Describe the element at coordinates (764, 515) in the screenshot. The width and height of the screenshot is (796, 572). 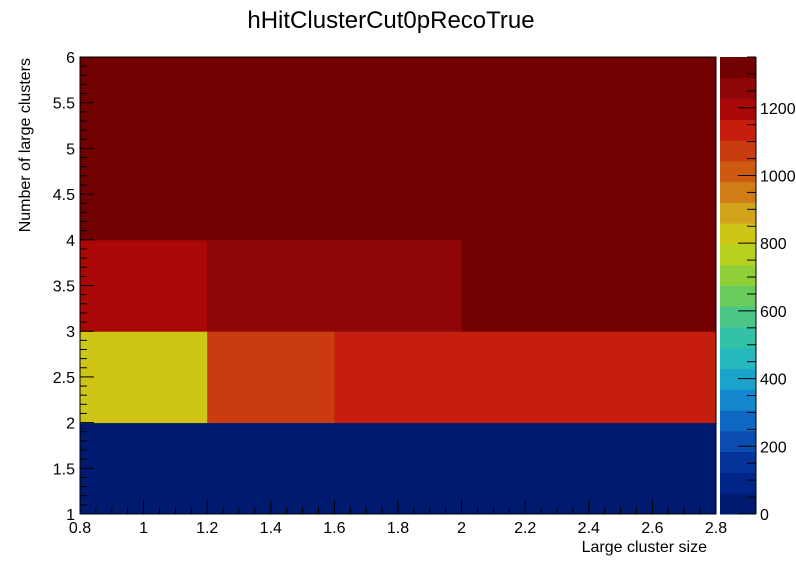
I see `colorbar-tick-label: 0` at that location.